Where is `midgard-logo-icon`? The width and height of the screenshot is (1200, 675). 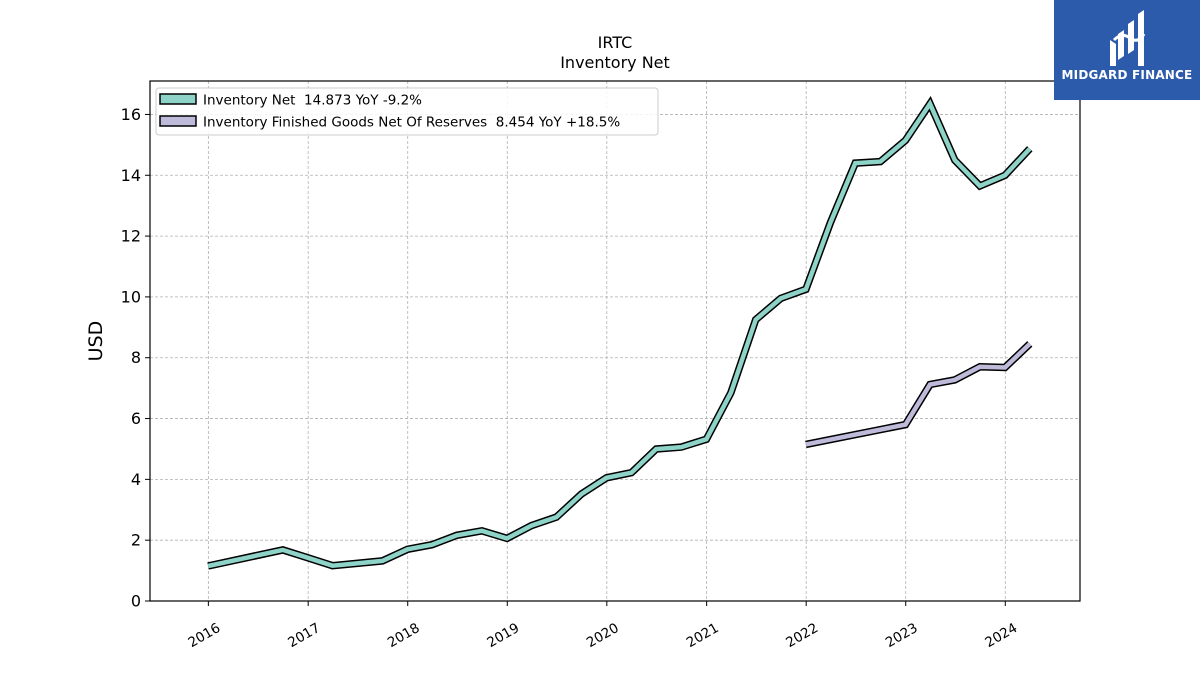 midgard-logo-icon is located at coordinates (1128, 38).